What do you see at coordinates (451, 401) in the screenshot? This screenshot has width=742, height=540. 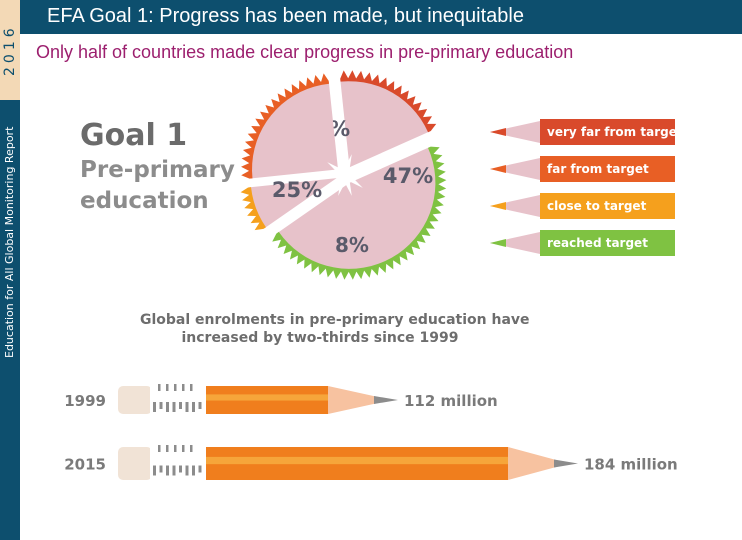 I see `bar-value-1999: 112 million` at bounding box center [451, 401].